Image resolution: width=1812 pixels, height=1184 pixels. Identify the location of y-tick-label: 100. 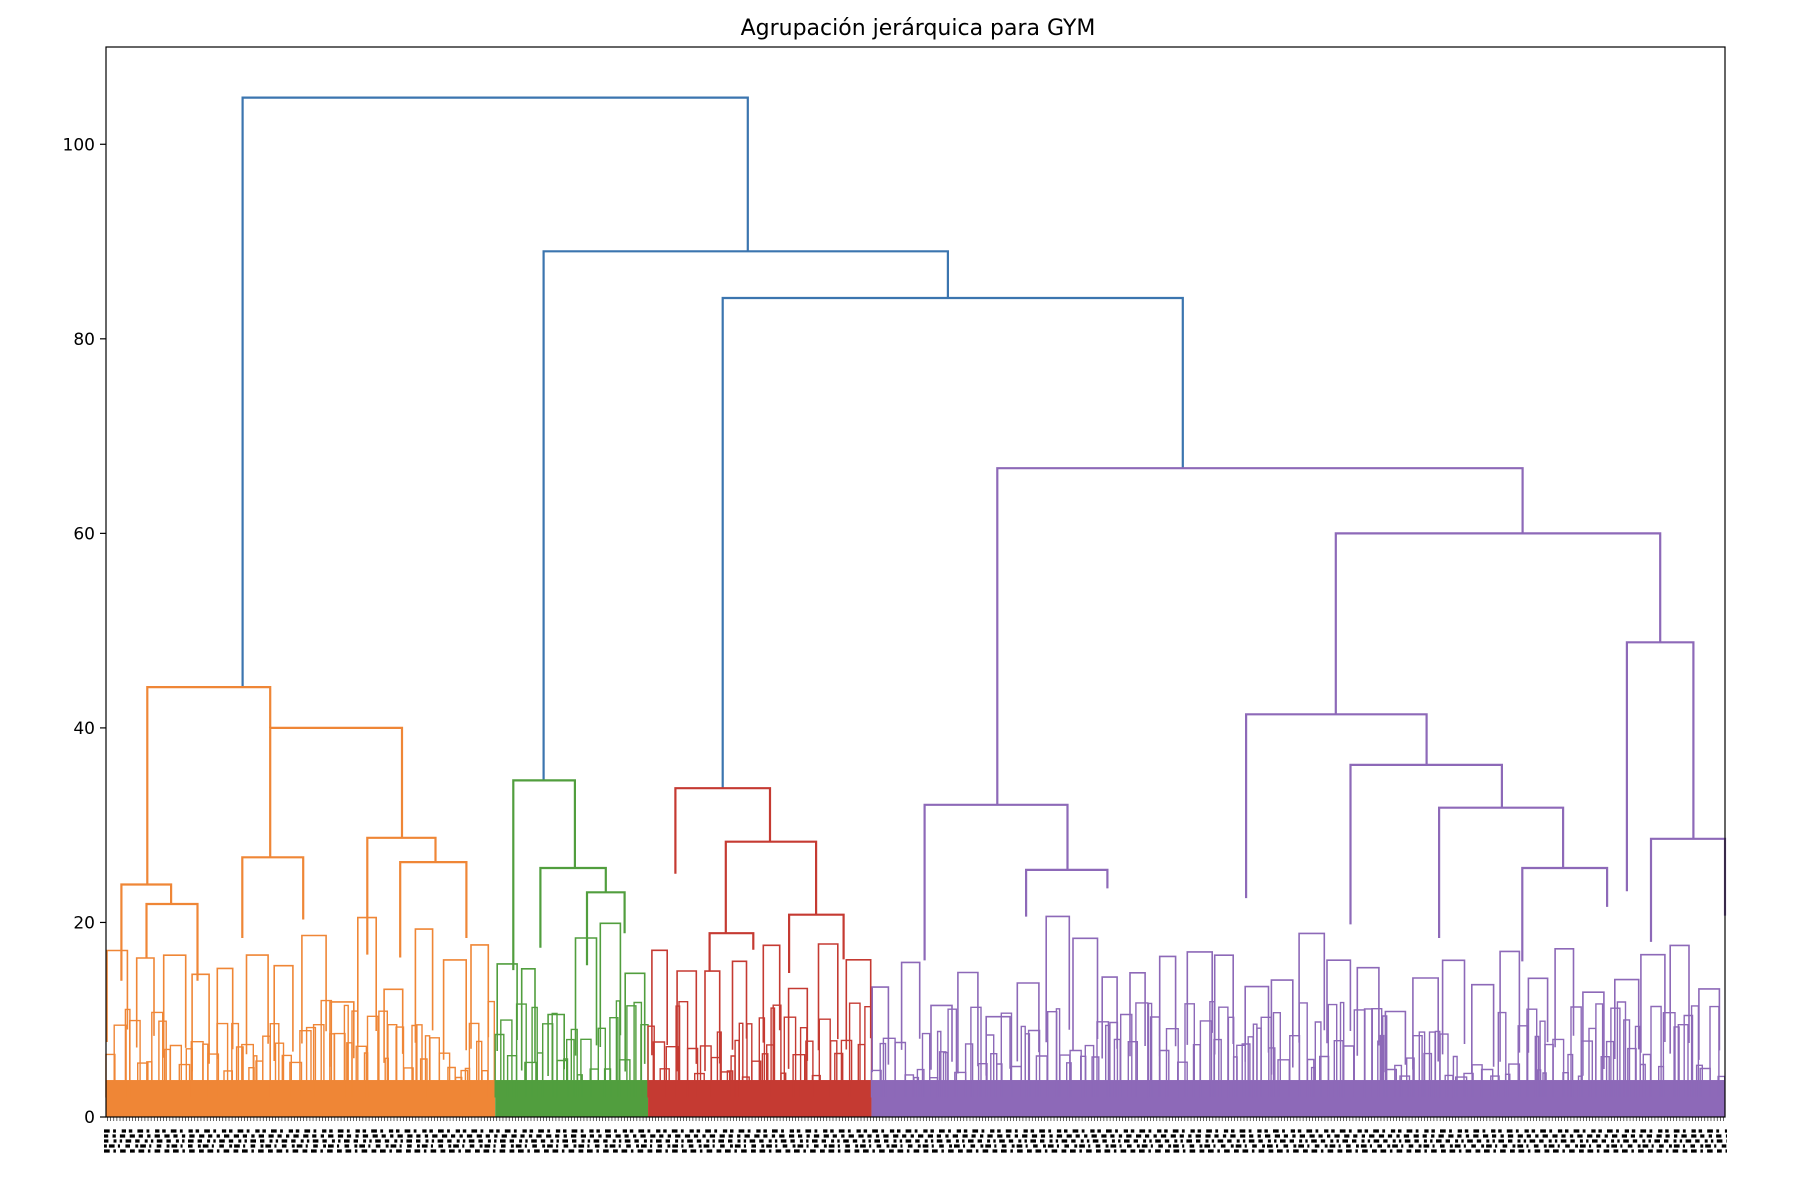
(79, 145).